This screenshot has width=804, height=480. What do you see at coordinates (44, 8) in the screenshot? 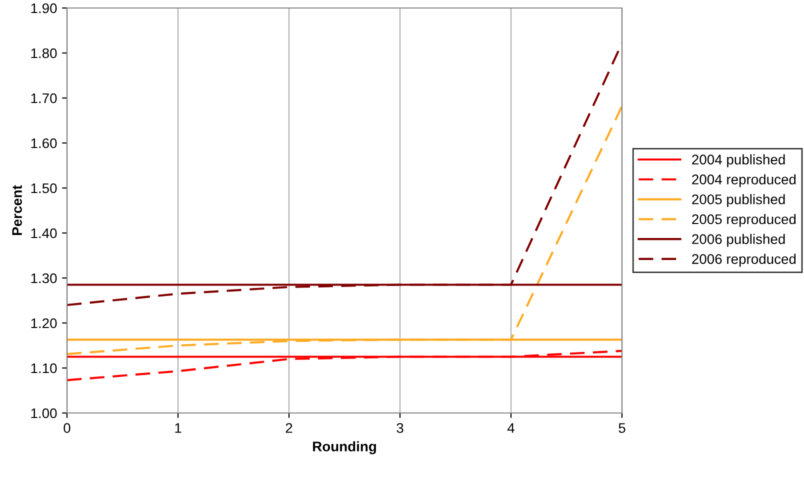
I see `y-tick-label: 1.90` at bounding box center [44, 8].